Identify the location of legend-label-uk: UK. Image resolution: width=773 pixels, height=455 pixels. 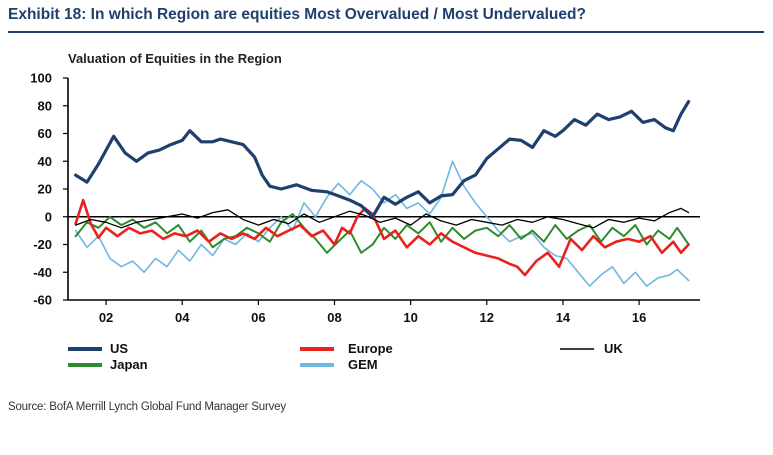
(613, 348).